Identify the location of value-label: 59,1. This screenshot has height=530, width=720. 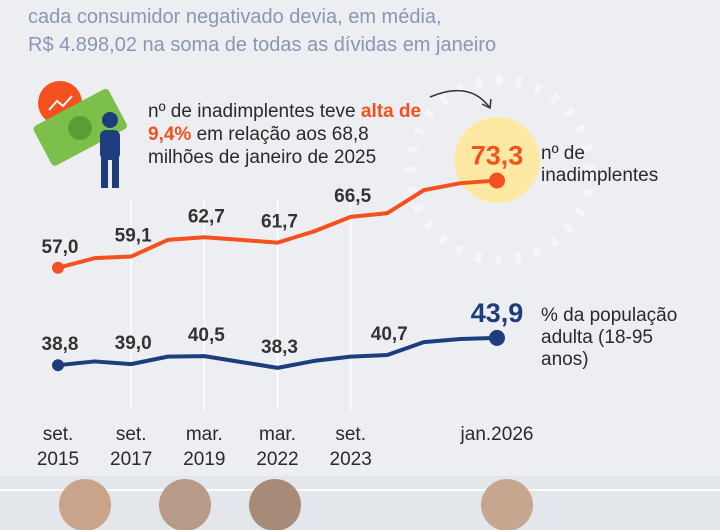
(133, 236).